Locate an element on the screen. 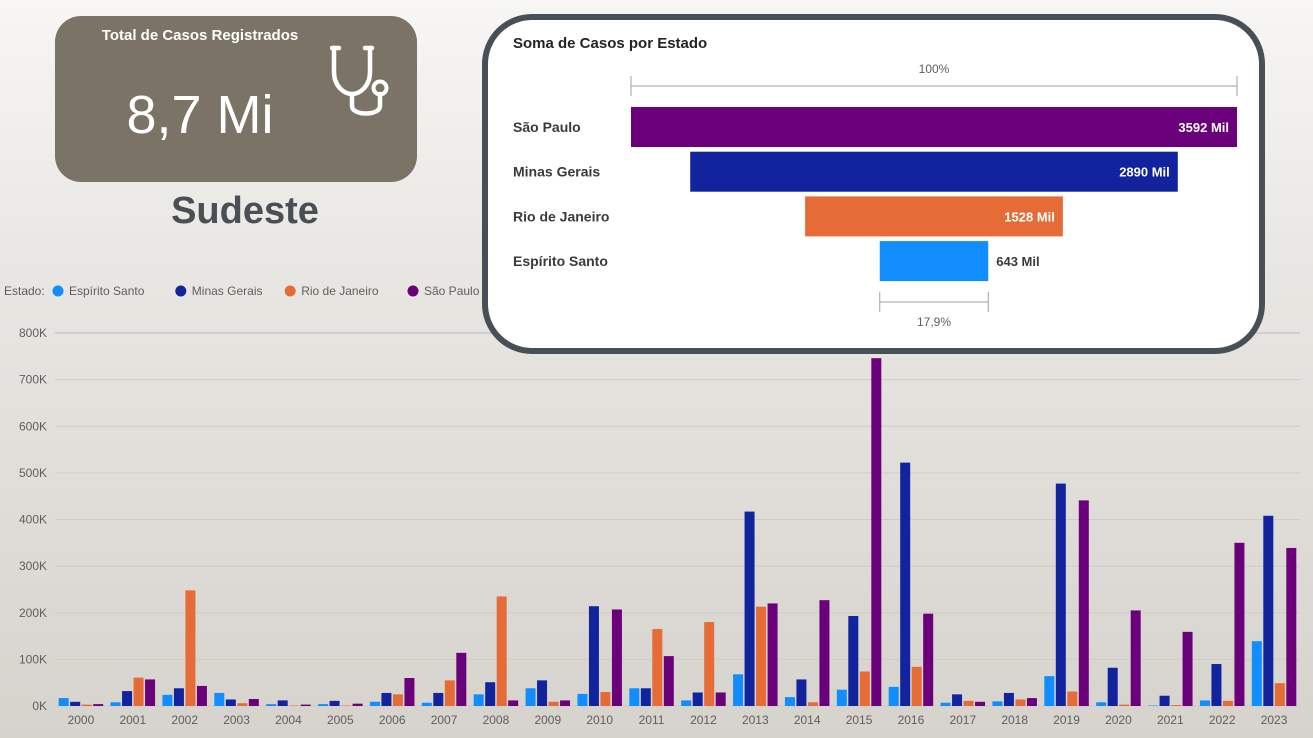 Image resolution: width=1313 pixels, height=738 pixels. funnel-row: Rio de Janeiro 1528 Mil is located at coordinates (788, 216).